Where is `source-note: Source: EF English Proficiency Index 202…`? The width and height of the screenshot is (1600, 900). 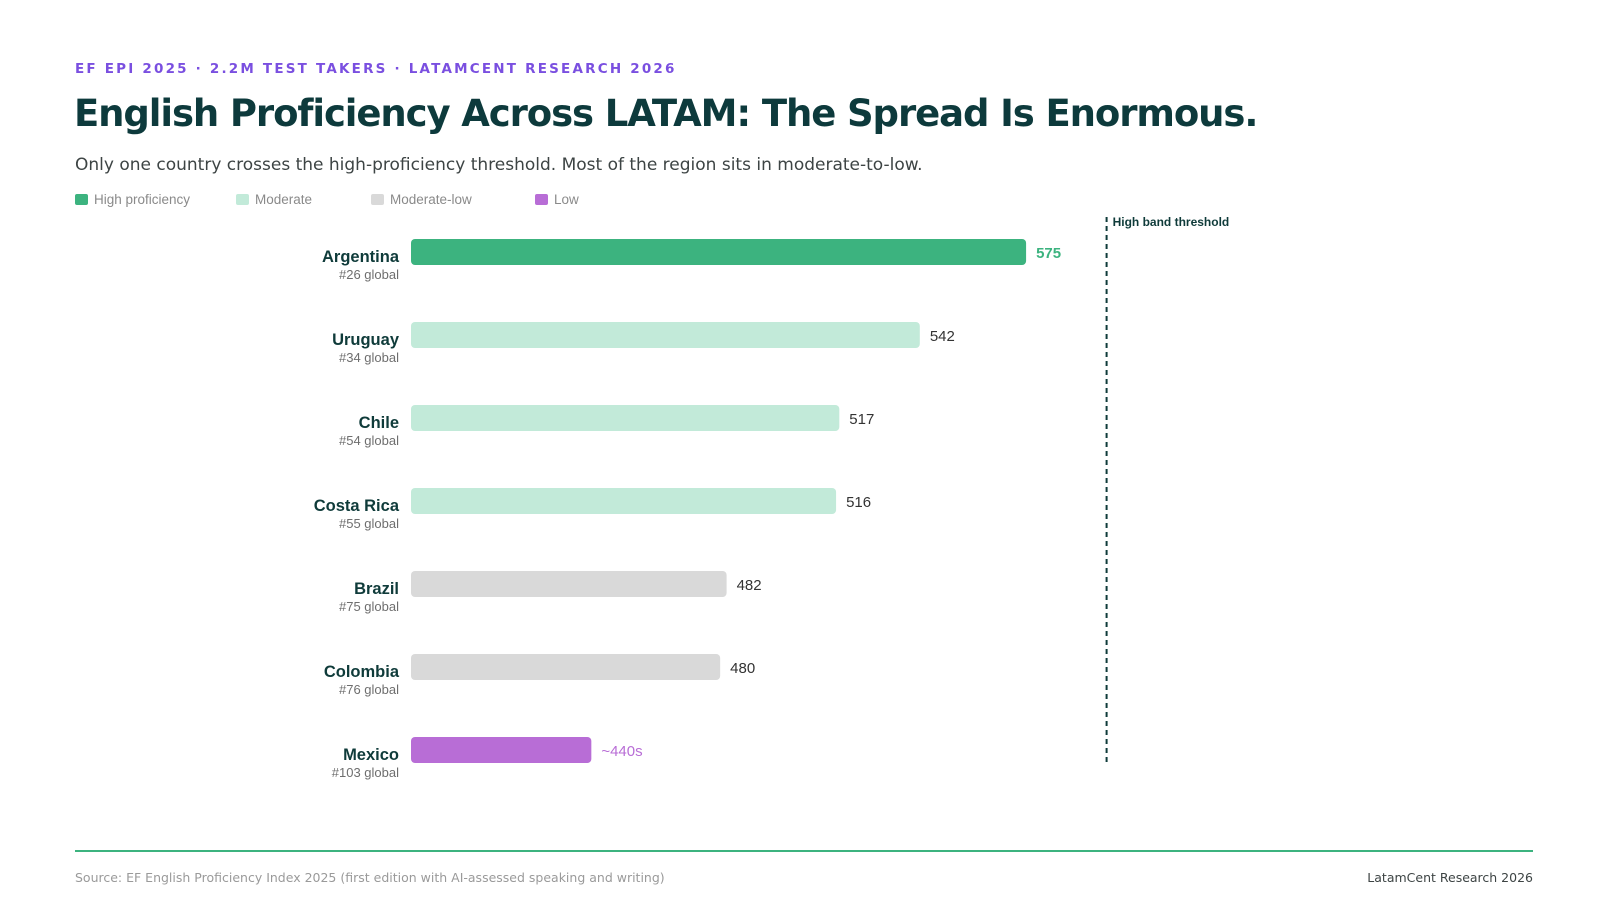 source-note: Source: EF English Proficiency Index 202… is located at coordinates (370, 877).